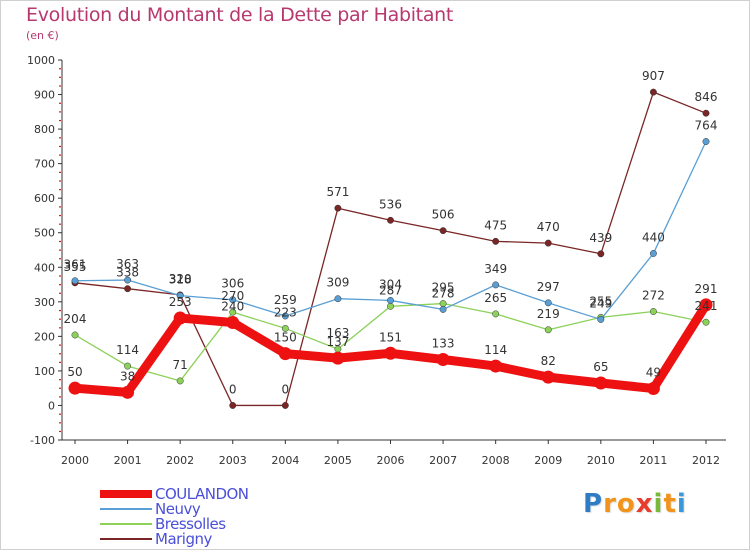 Image resolution: width=750 pixels, height=550 pixels. I want to click on data-label-coulandon: 114, so click(495, 350).